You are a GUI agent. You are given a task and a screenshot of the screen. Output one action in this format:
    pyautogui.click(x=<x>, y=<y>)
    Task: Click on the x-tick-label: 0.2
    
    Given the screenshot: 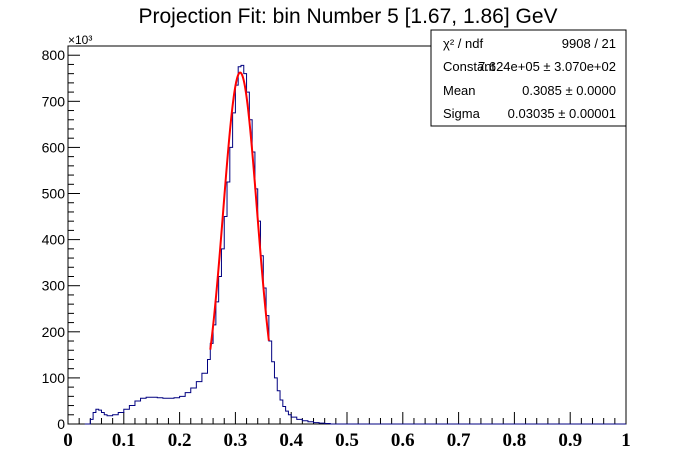 What is the action you would take?
    pyautogui.click(x=180, y=440)
    